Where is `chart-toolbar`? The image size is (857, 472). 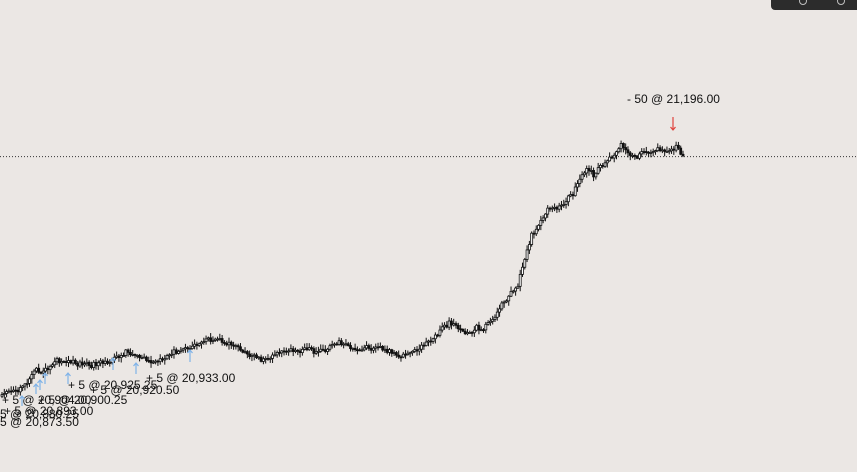
chart-toolbar is located at coordinates (814, 5).